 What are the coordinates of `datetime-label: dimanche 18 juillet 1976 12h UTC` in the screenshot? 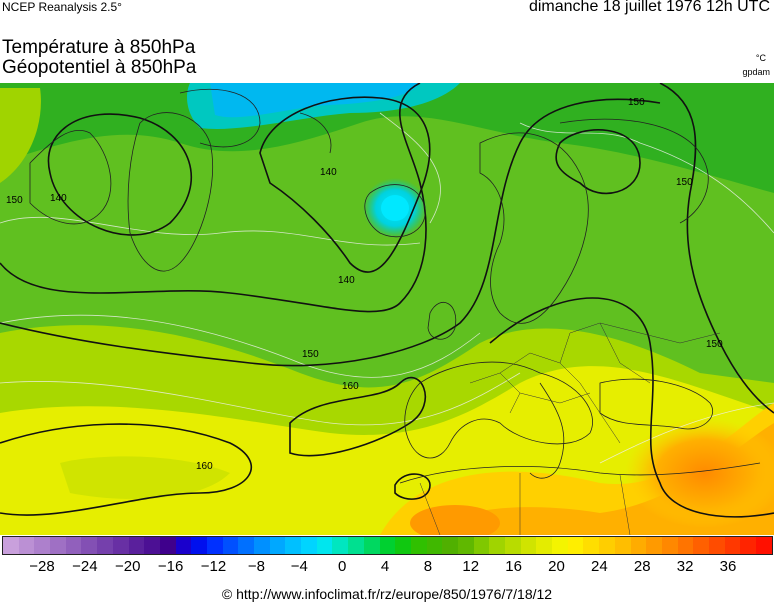 It's located at (649, 7).